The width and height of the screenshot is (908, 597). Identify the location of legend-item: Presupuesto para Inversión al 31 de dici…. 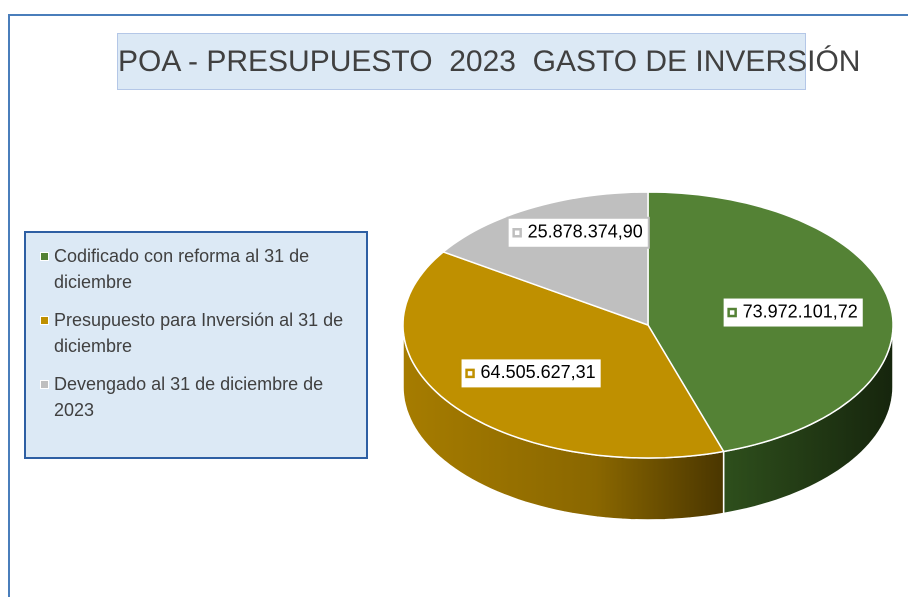
(196, 333).